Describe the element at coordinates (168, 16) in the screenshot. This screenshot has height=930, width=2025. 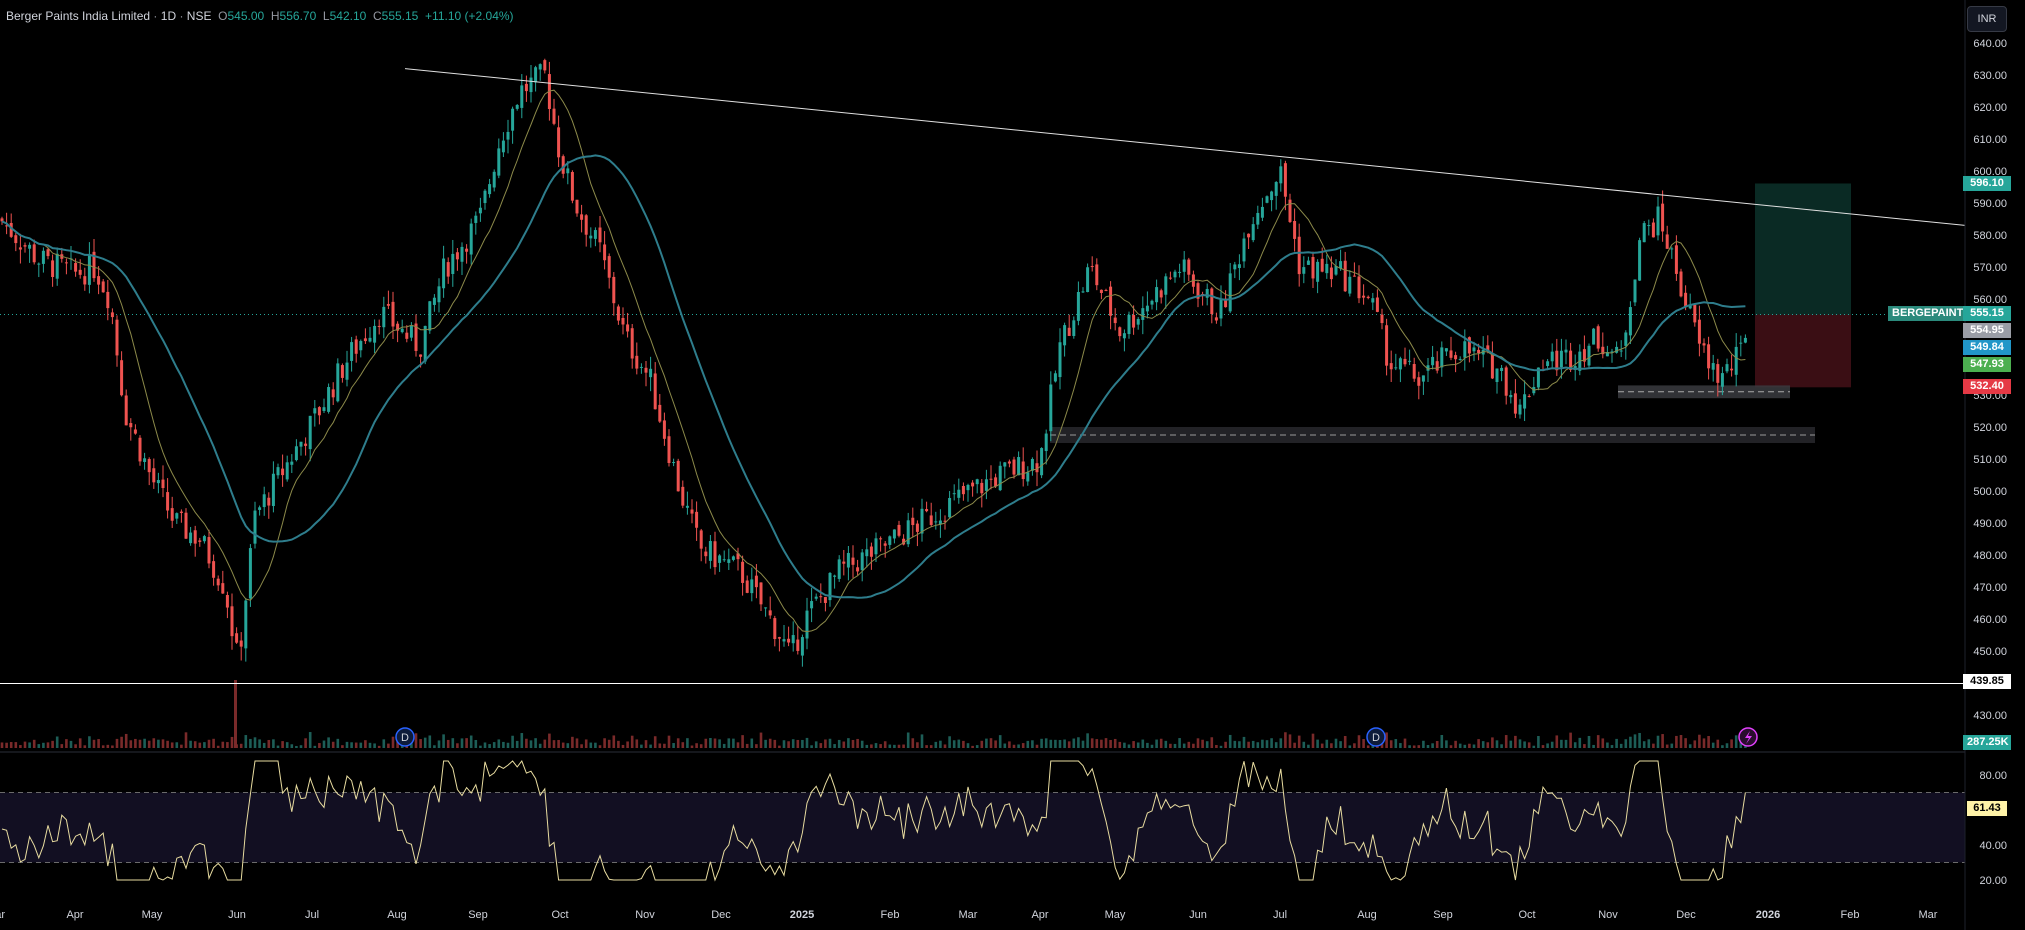
I see `interval: 1D` at that location.